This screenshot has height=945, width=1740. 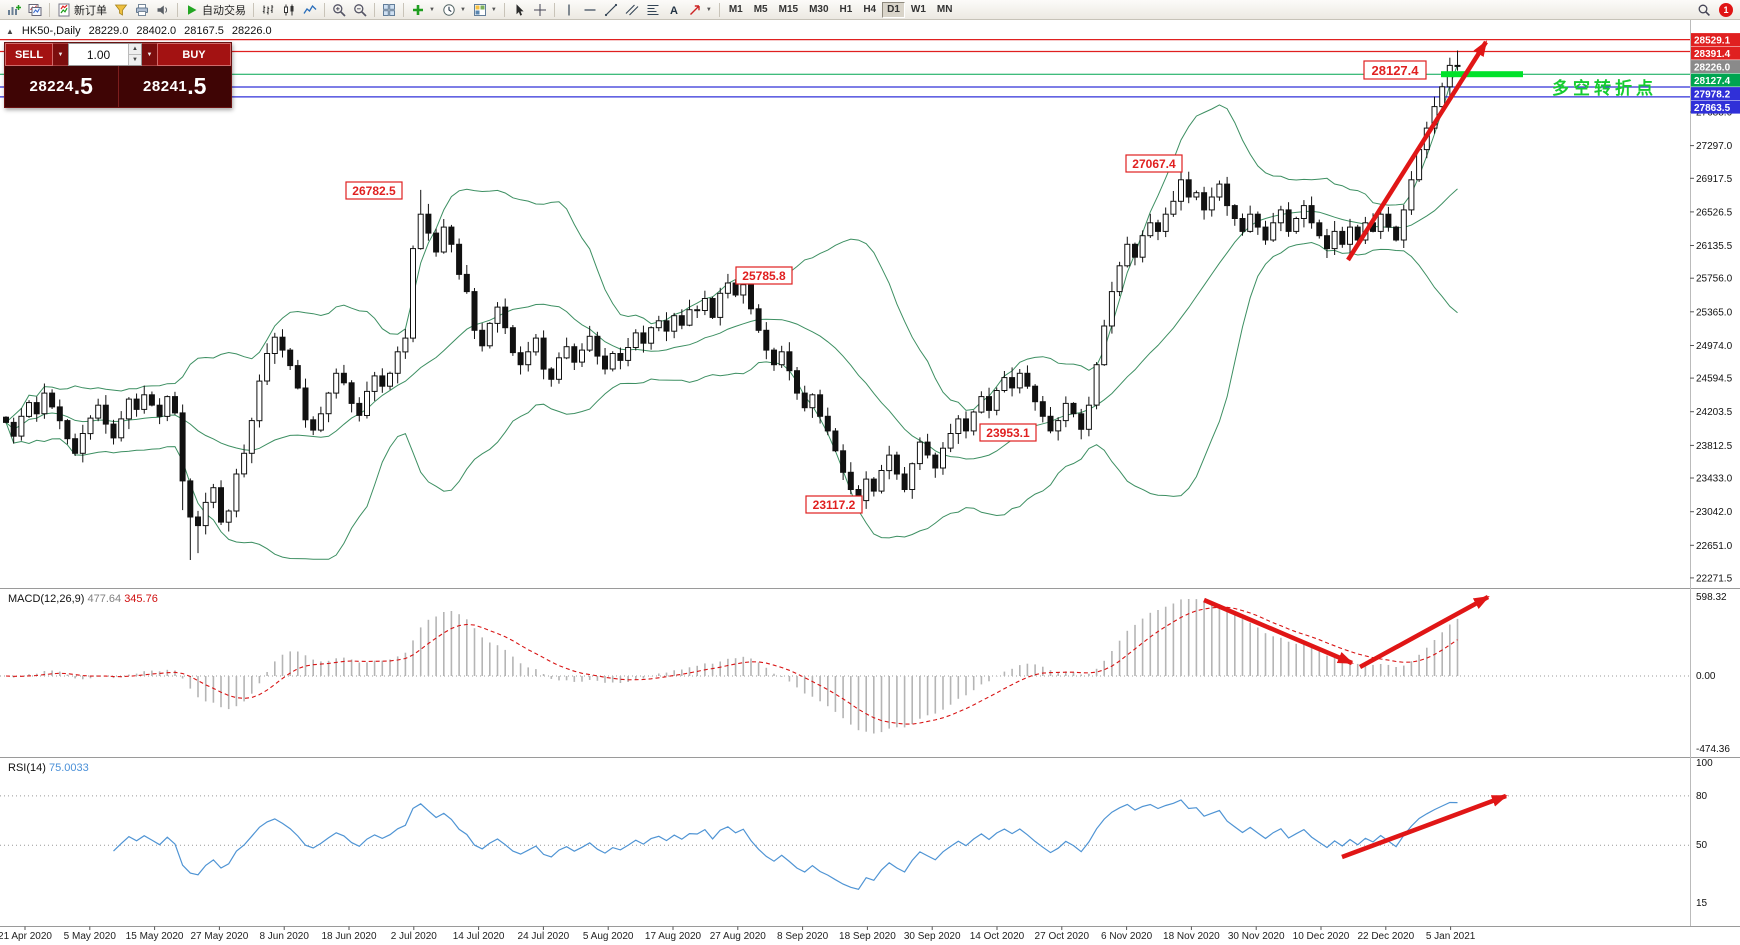 I want to click on timeframe-d1-button: D1, so click(x=893, y=9).